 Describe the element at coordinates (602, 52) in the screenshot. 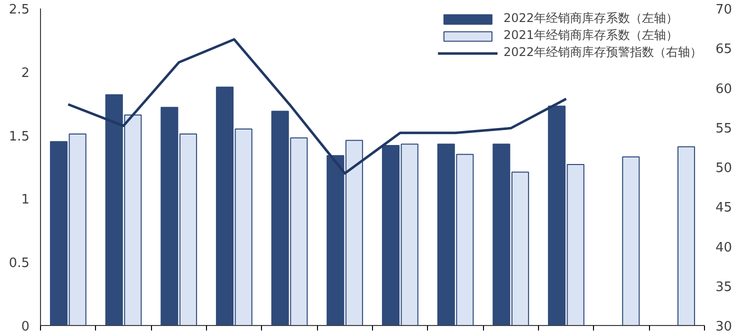

I see `legend-label: 2022年经销商库存预警指数（右轴）` at that location.